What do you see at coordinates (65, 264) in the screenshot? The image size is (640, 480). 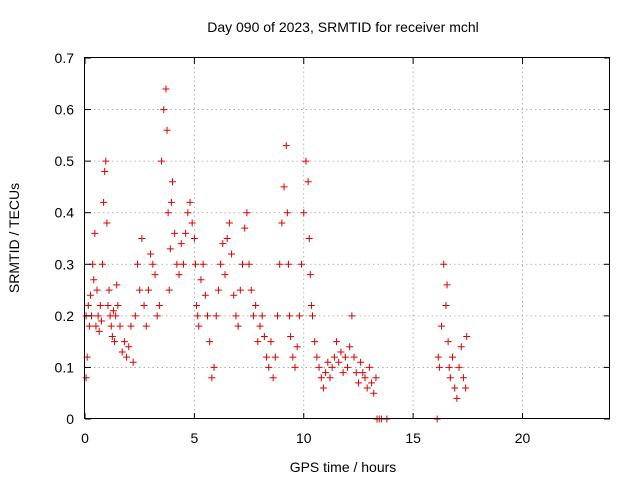 I see `y-tick-label: 0.3` at bounding box center [65, 264].